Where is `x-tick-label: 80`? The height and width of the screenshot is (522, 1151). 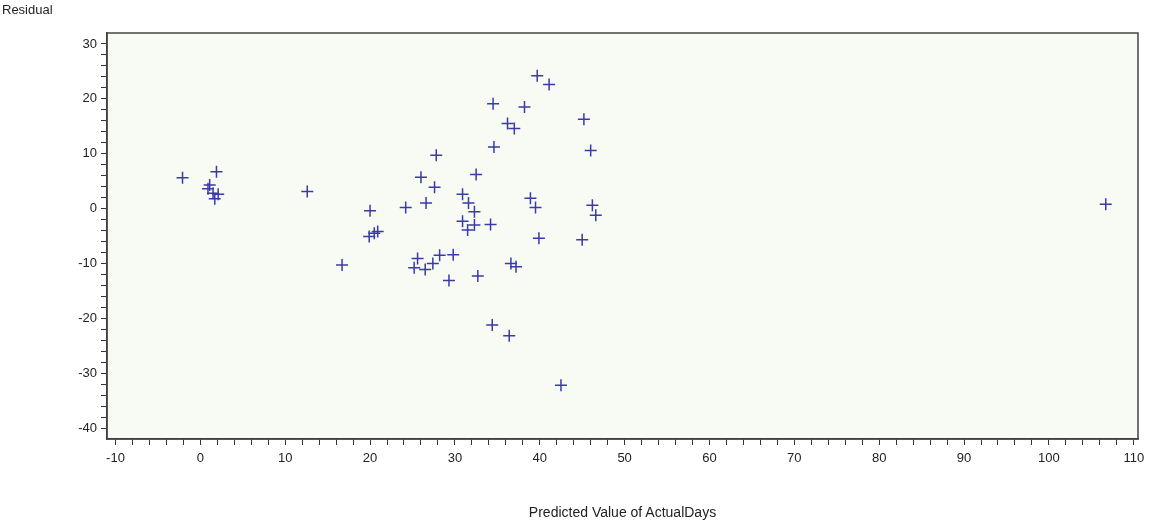 x-tick-label: 80 is located at coordinates (879, 458).